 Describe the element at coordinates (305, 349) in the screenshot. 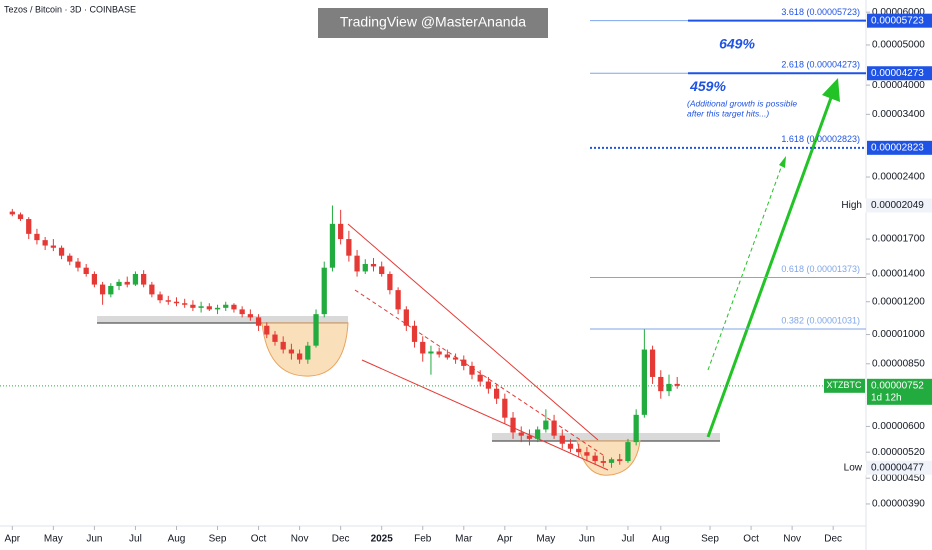

I see `cup-shape` at that location.